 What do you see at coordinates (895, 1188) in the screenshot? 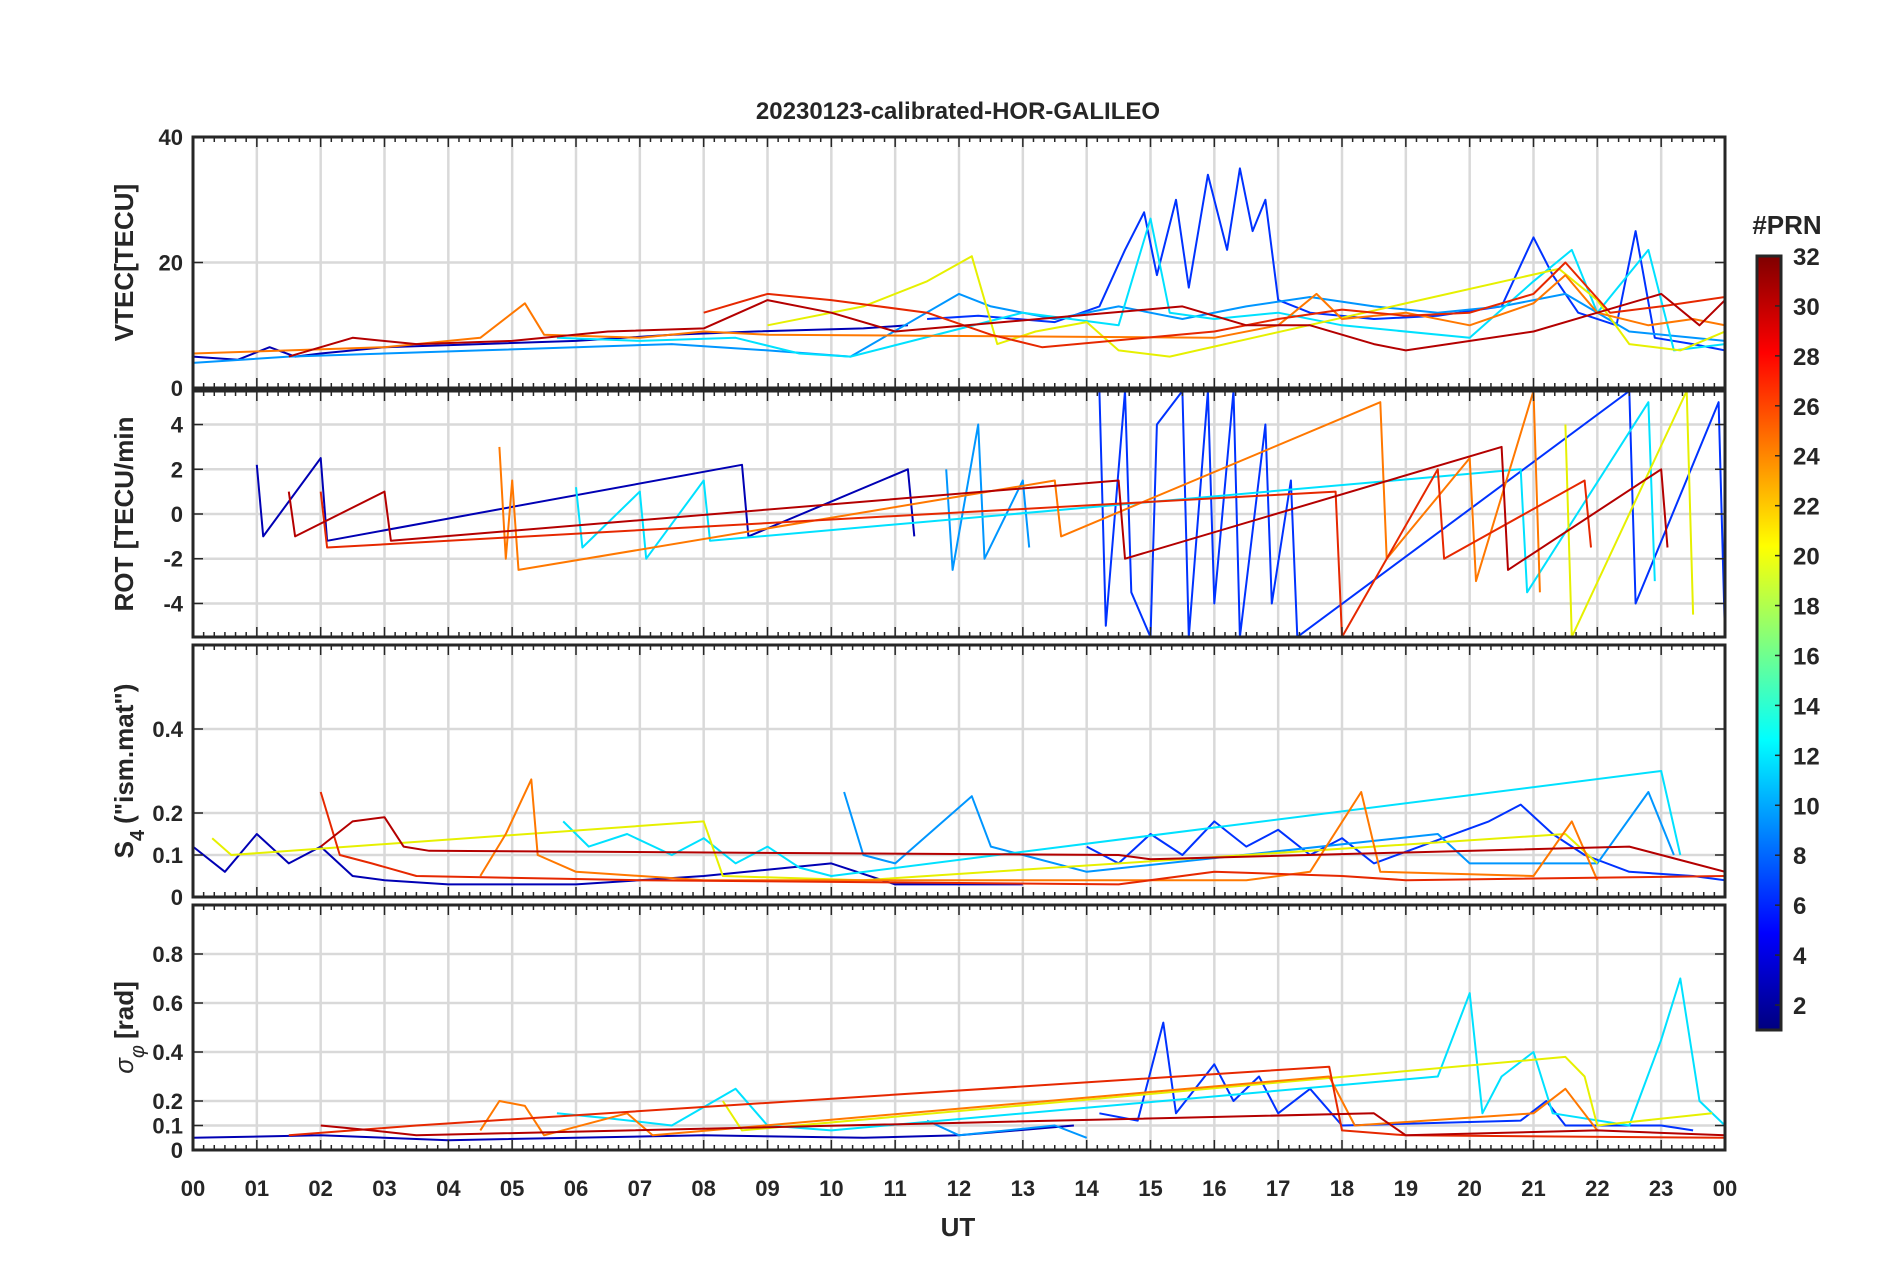
I see `x-tick-label: 11` at bounding box center [895, 1188].